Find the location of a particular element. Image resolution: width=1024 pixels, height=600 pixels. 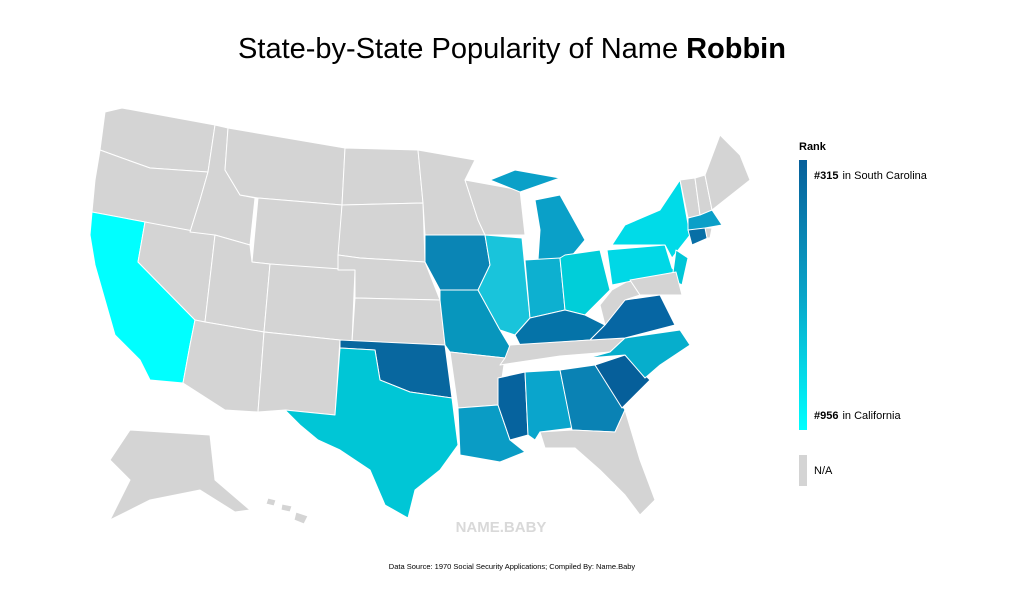

title-name: Robbin is located at coordinates (736, 49).